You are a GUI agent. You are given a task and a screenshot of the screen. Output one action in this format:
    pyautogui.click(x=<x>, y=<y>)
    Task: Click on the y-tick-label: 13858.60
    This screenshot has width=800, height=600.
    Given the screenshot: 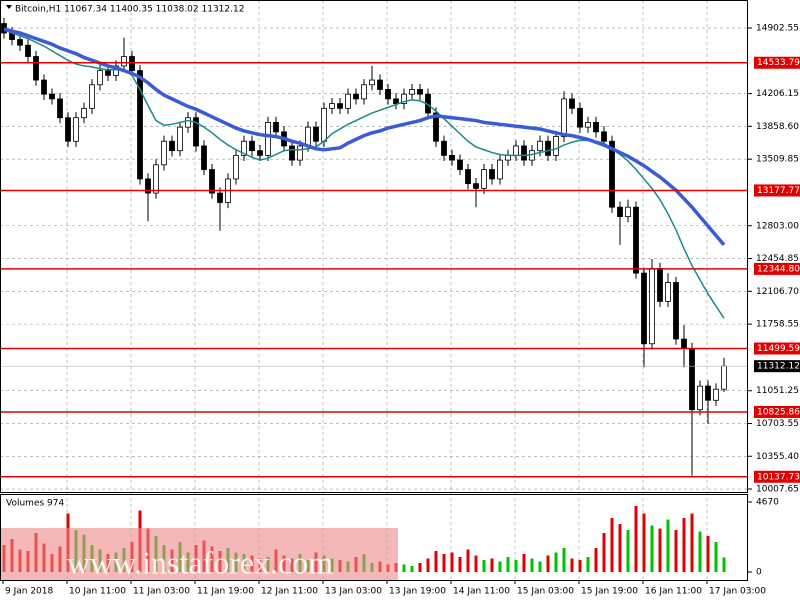 What is the action you would take?
    pyautogui.click(x=777, y=127)
    